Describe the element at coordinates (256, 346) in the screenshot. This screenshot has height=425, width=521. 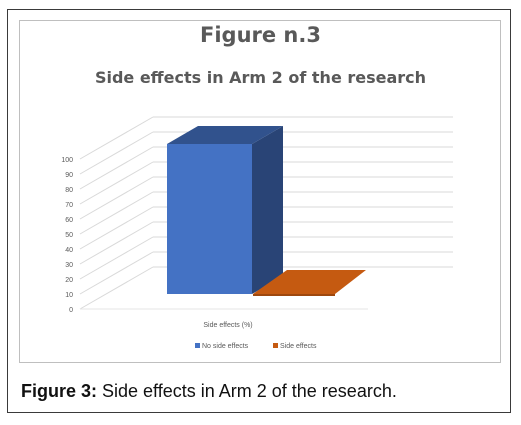
I see `legend: No side effects Side effects` at that location.